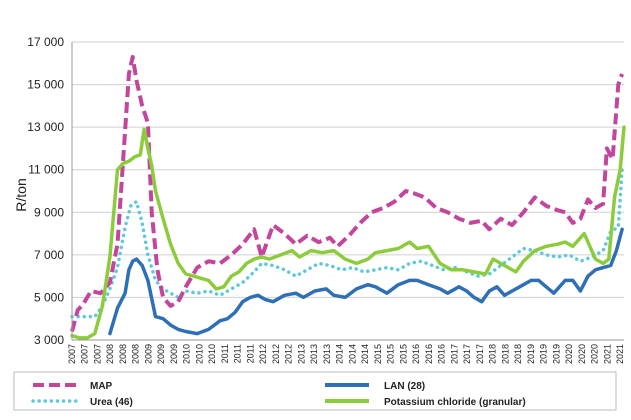 The image size is (631, 420). I want to click on y-tick-label: 11 000, so click(46, 170).